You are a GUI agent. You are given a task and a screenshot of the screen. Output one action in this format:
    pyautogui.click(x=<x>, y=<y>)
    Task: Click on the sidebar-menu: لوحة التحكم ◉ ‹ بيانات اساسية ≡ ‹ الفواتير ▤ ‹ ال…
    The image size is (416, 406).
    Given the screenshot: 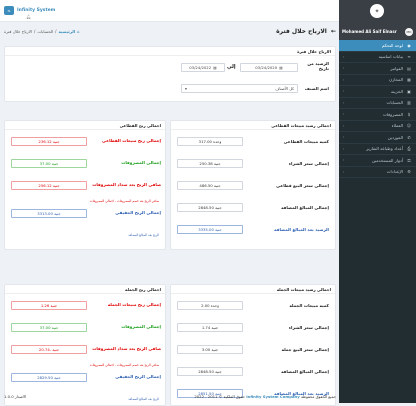 What is the action you would take?
    pyautogui.click(x=377, y=109)
    